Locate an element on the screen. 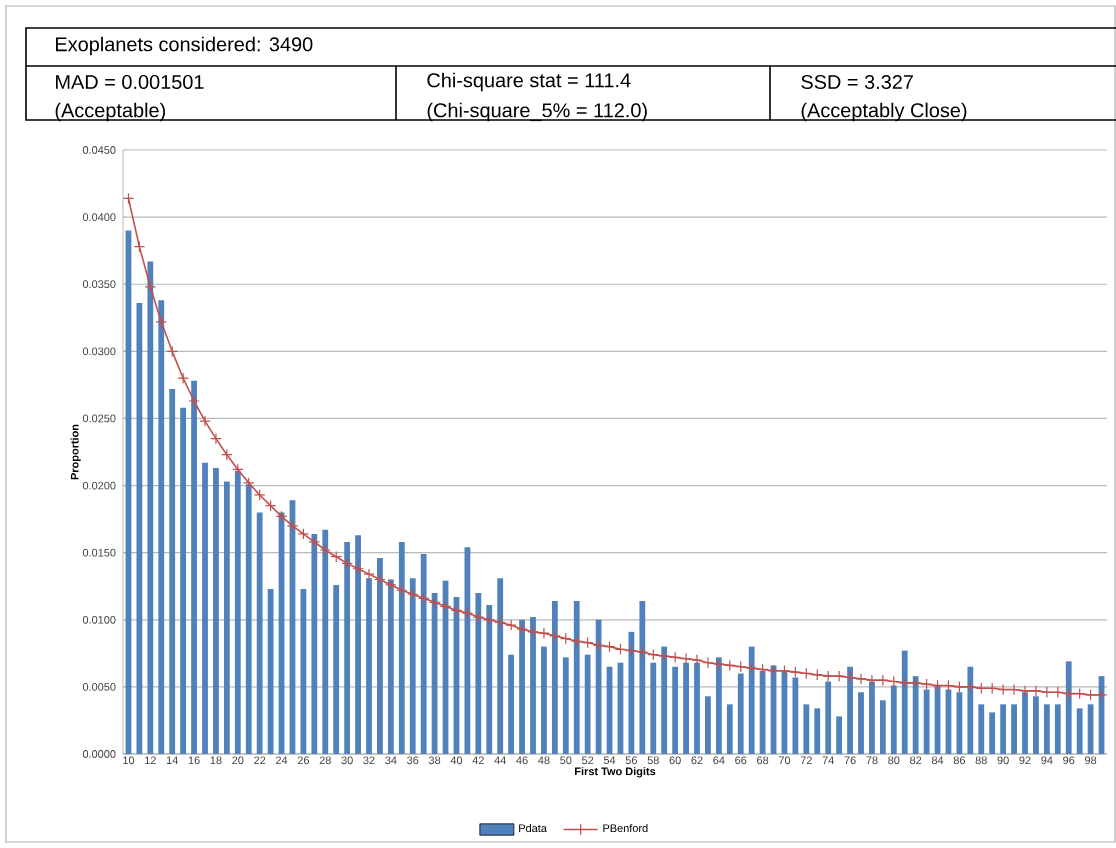 This screenshot has width=1116, height=848. text: Chi-square stat = 111.4 is located at coordinates (529, 82).